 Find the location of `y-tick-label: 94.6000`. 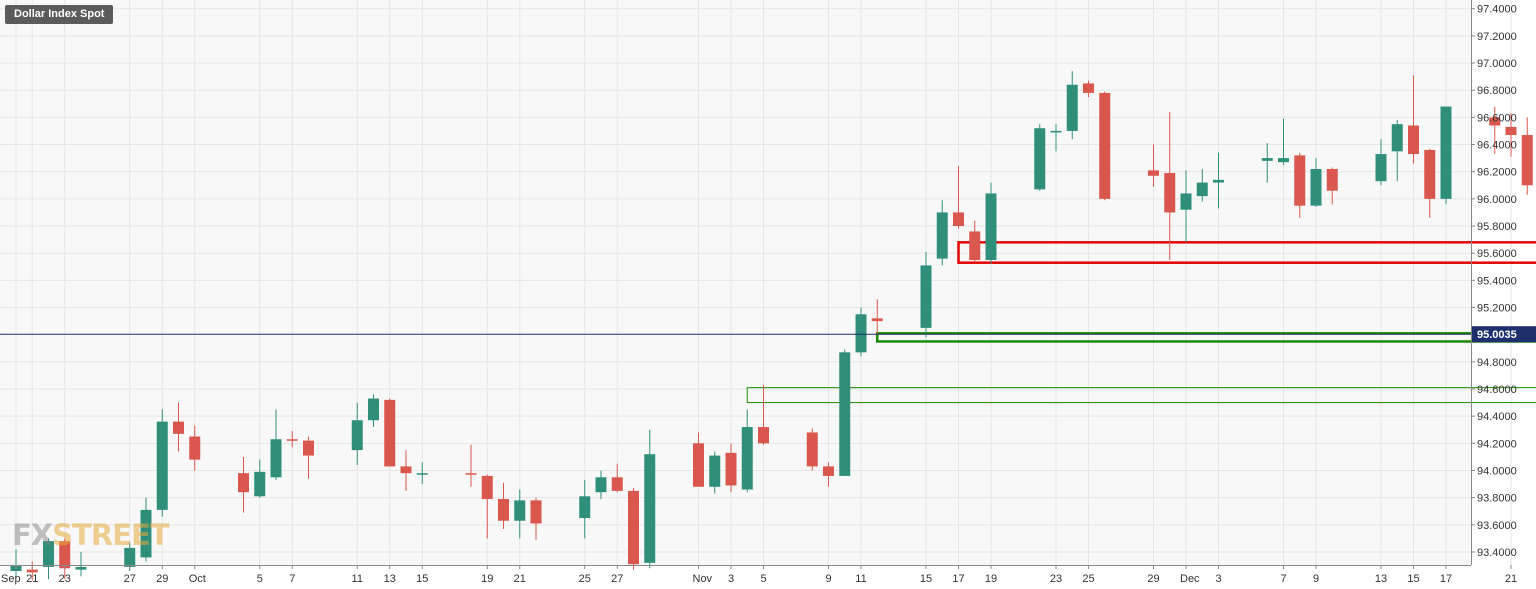

y-tick-label: 94.6000 is located at coordinates (1497, 390).